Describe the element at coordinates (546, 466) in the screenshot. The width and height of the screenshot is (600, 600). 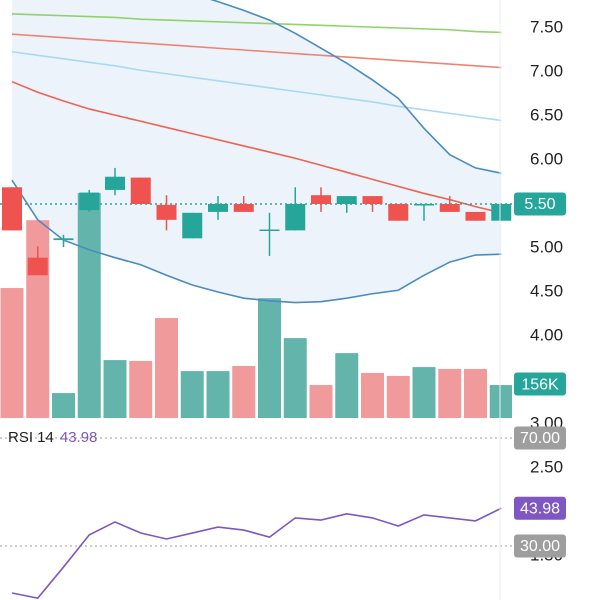
I see `y-tick-label: 2.50` at that location.